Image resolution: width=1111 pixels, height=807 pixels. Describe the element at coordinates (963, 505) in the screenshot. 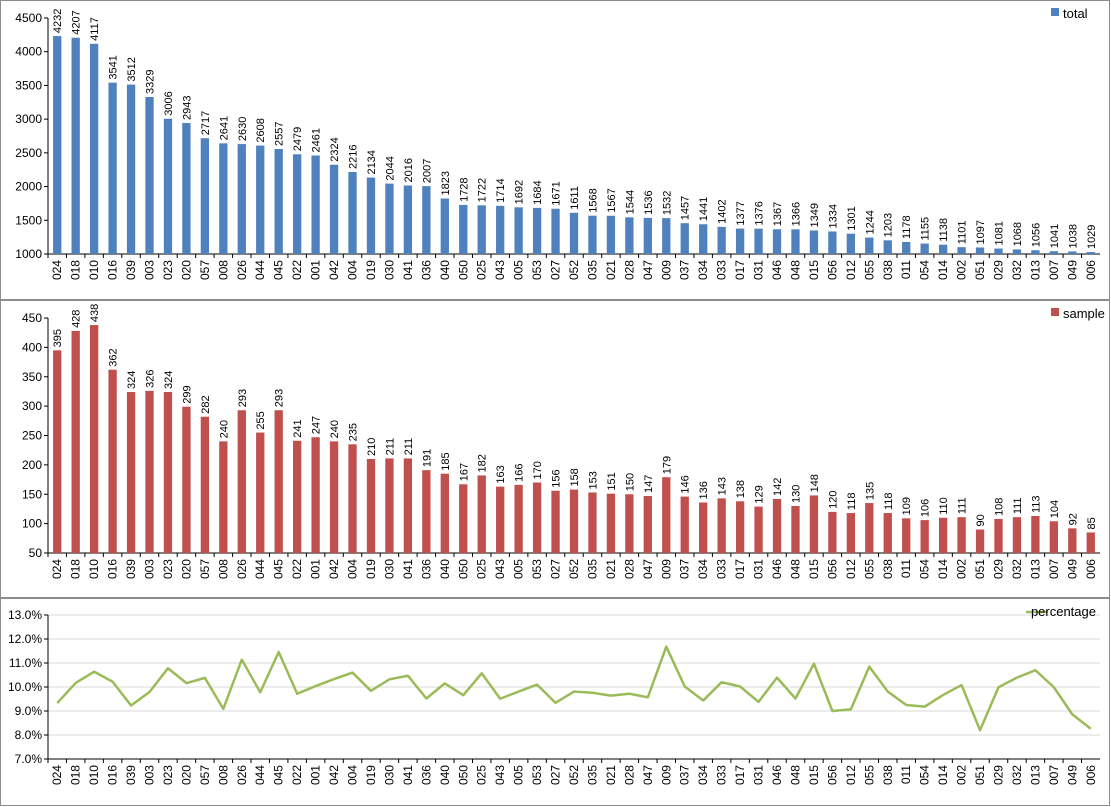

I see `data-label-002: 111` at that location.